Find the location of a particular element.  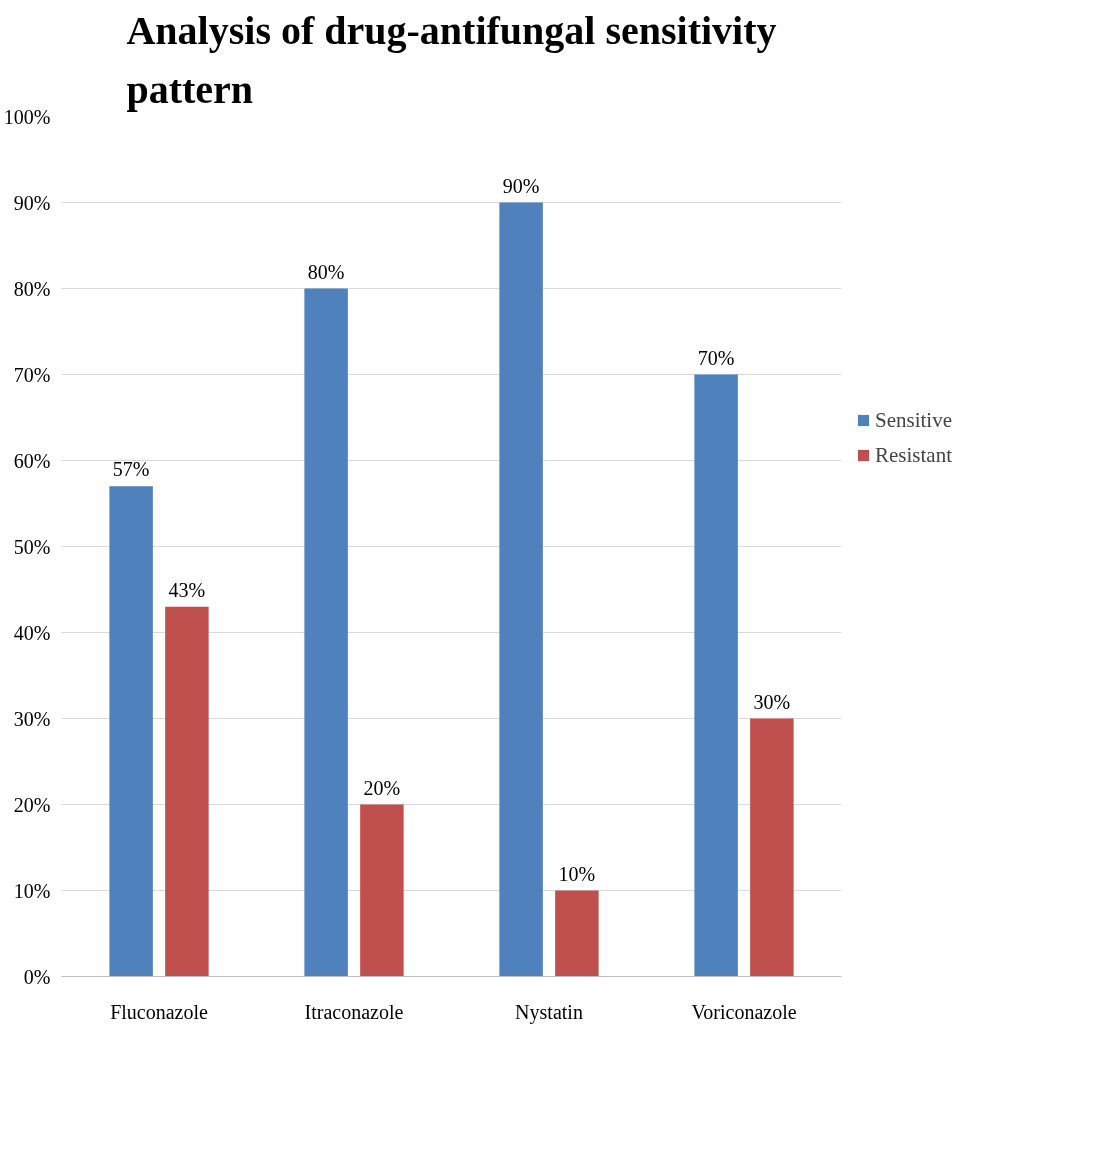

x-tick-label: Fluconazole is located at coordinates (159, 1011).